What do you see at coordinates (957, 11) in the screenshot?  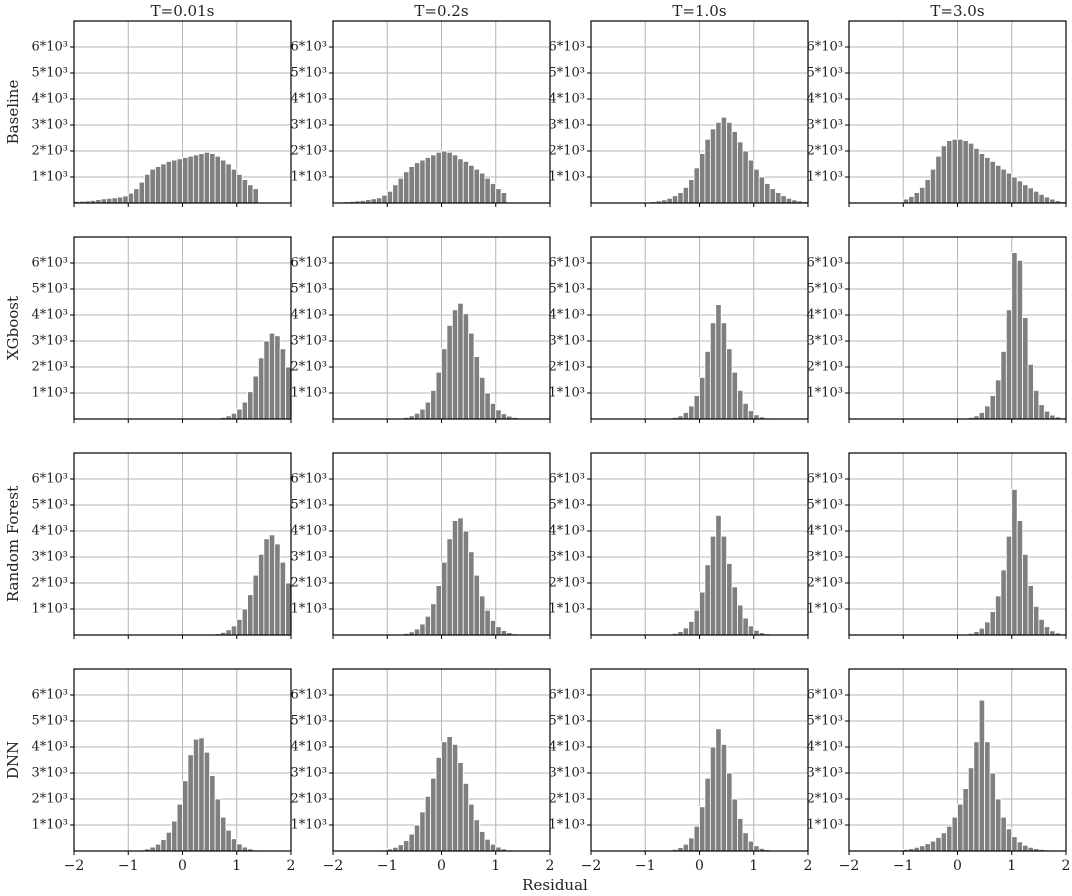 I see `column-title: T=3.0s` at bounding box center [957, 11].